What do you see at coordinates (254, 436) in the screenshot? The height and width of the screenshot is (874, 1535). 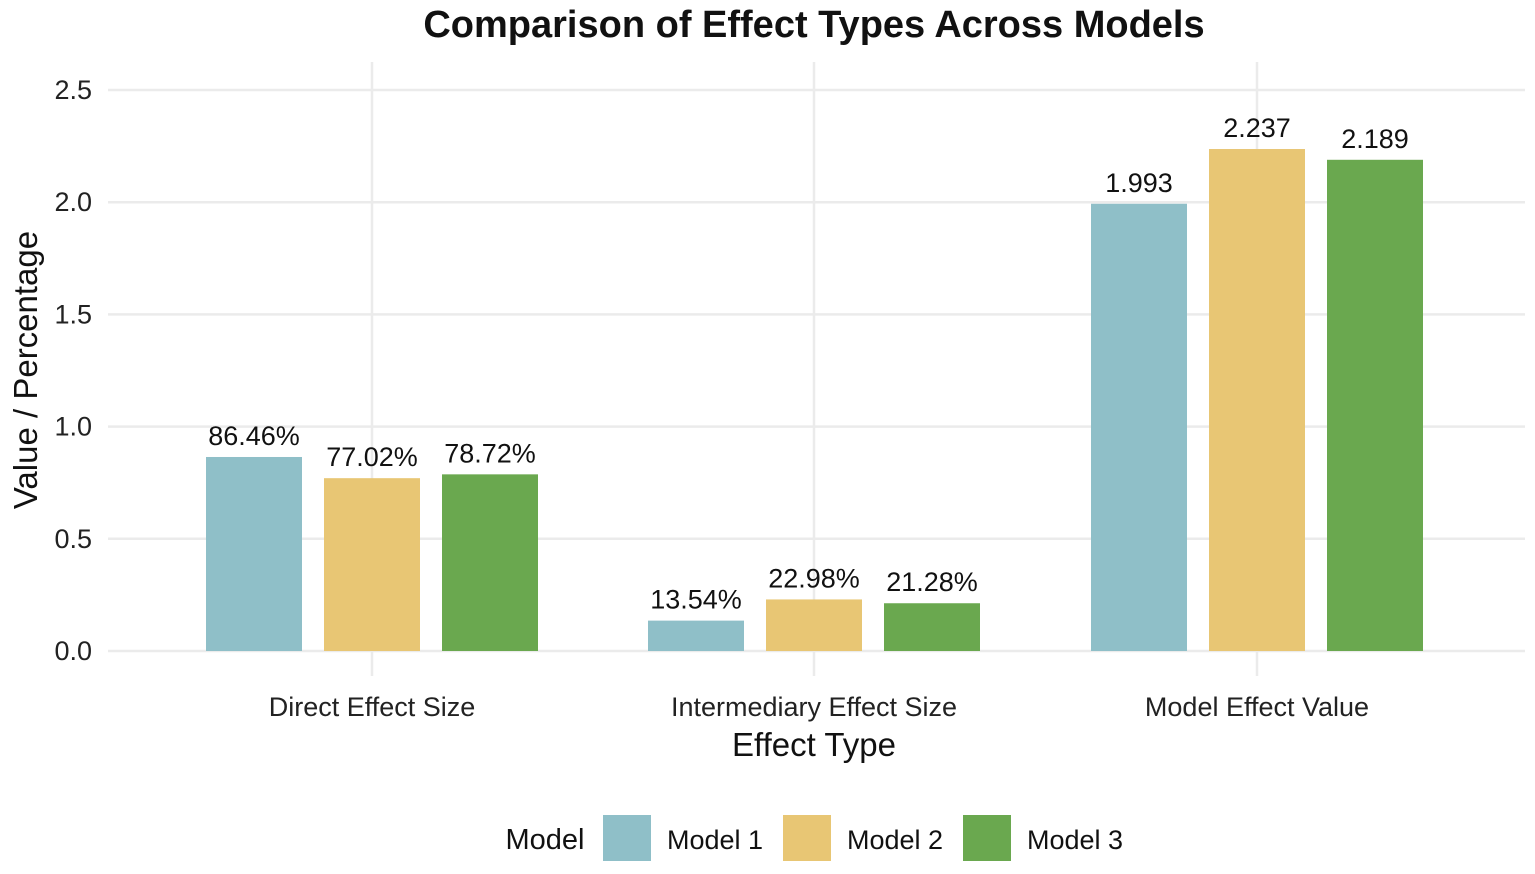 I see `bar-value-label: 86.46%` at bounding box center [254, 436].